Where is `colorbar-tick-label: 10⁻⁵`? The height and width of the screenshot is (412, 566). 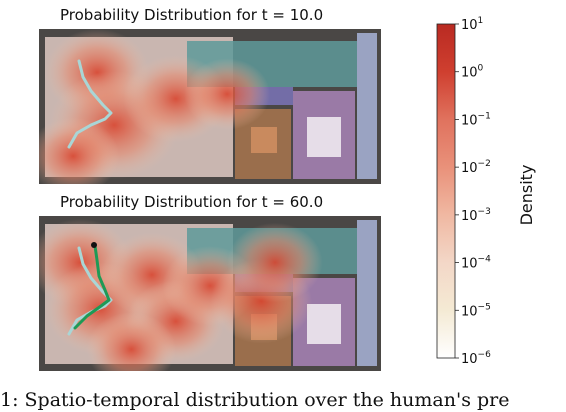
colorbar-tick-label: 10⁻⁵ is located at coordinates (476, 310).